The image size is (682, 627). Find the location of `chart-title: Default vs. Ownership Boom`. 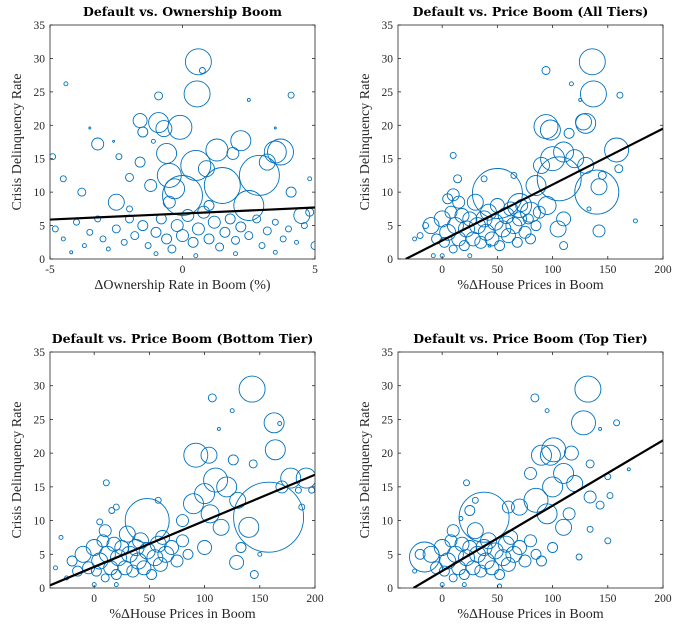

chart-title: Default vs. Ownership Boom is located at coordinates (182, 11).